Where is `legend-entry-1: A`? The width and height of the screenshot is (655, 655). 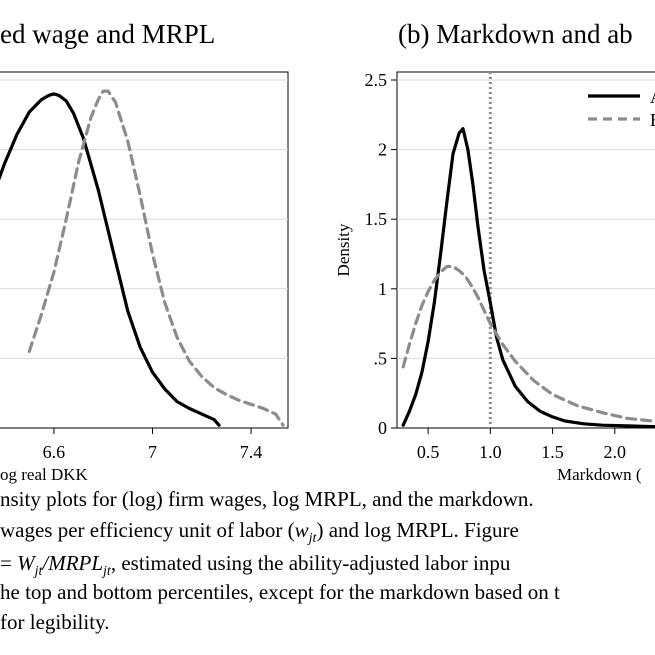
legend-entry-1: A is located at coordinates (652, 97).